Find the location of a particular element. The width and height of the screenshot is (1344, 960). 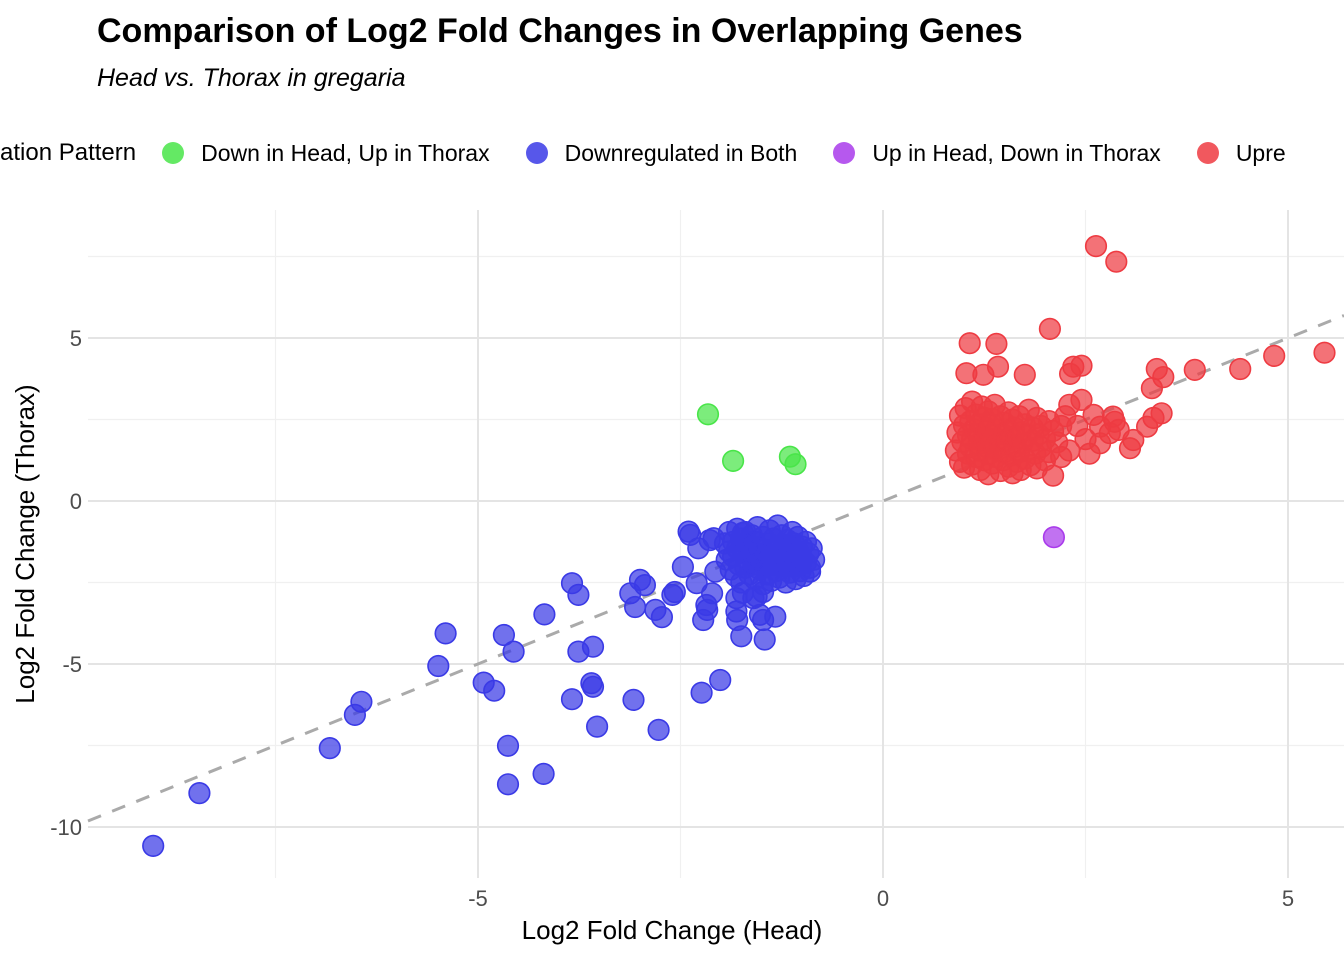

red-dot-icon is located at coordinates (1207, 153).